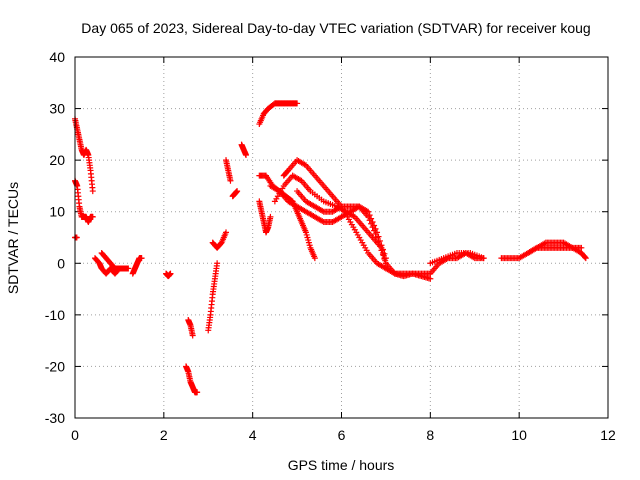 The height and width of the screenshot is (480, 640). Describe the element at coordinates (84, 201) in the screenshot. I see `series-arc-1a` at that location.